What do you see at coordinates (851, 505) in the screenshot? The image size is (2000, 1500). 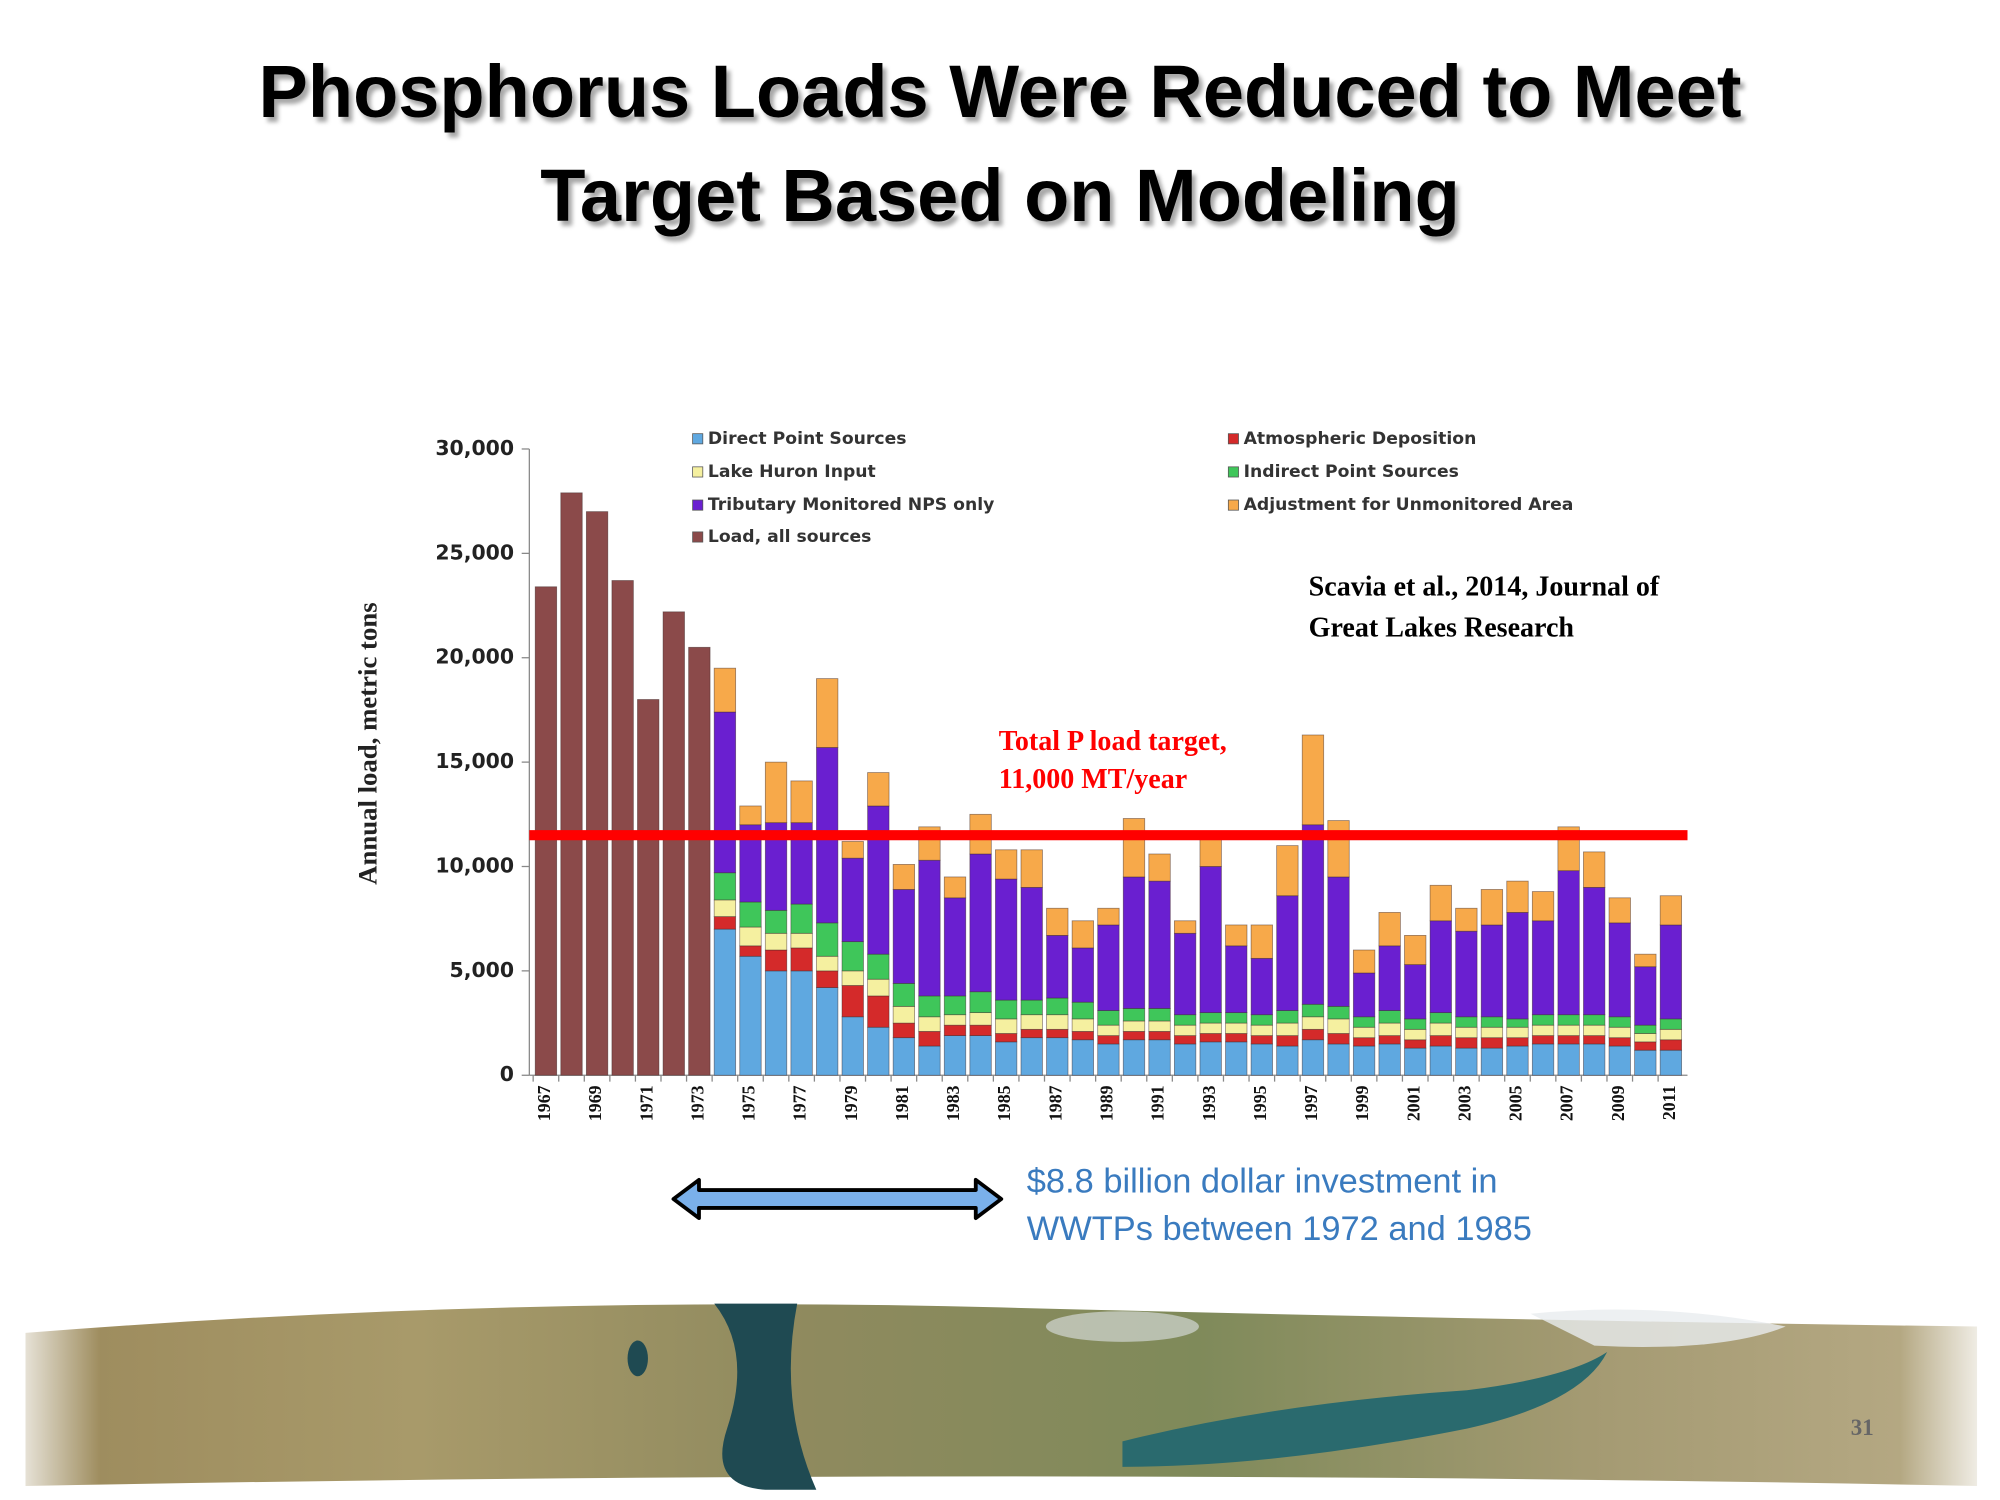 I see `legend-label: Tributary Monitored NPS only` at bounding box center [851, 505].